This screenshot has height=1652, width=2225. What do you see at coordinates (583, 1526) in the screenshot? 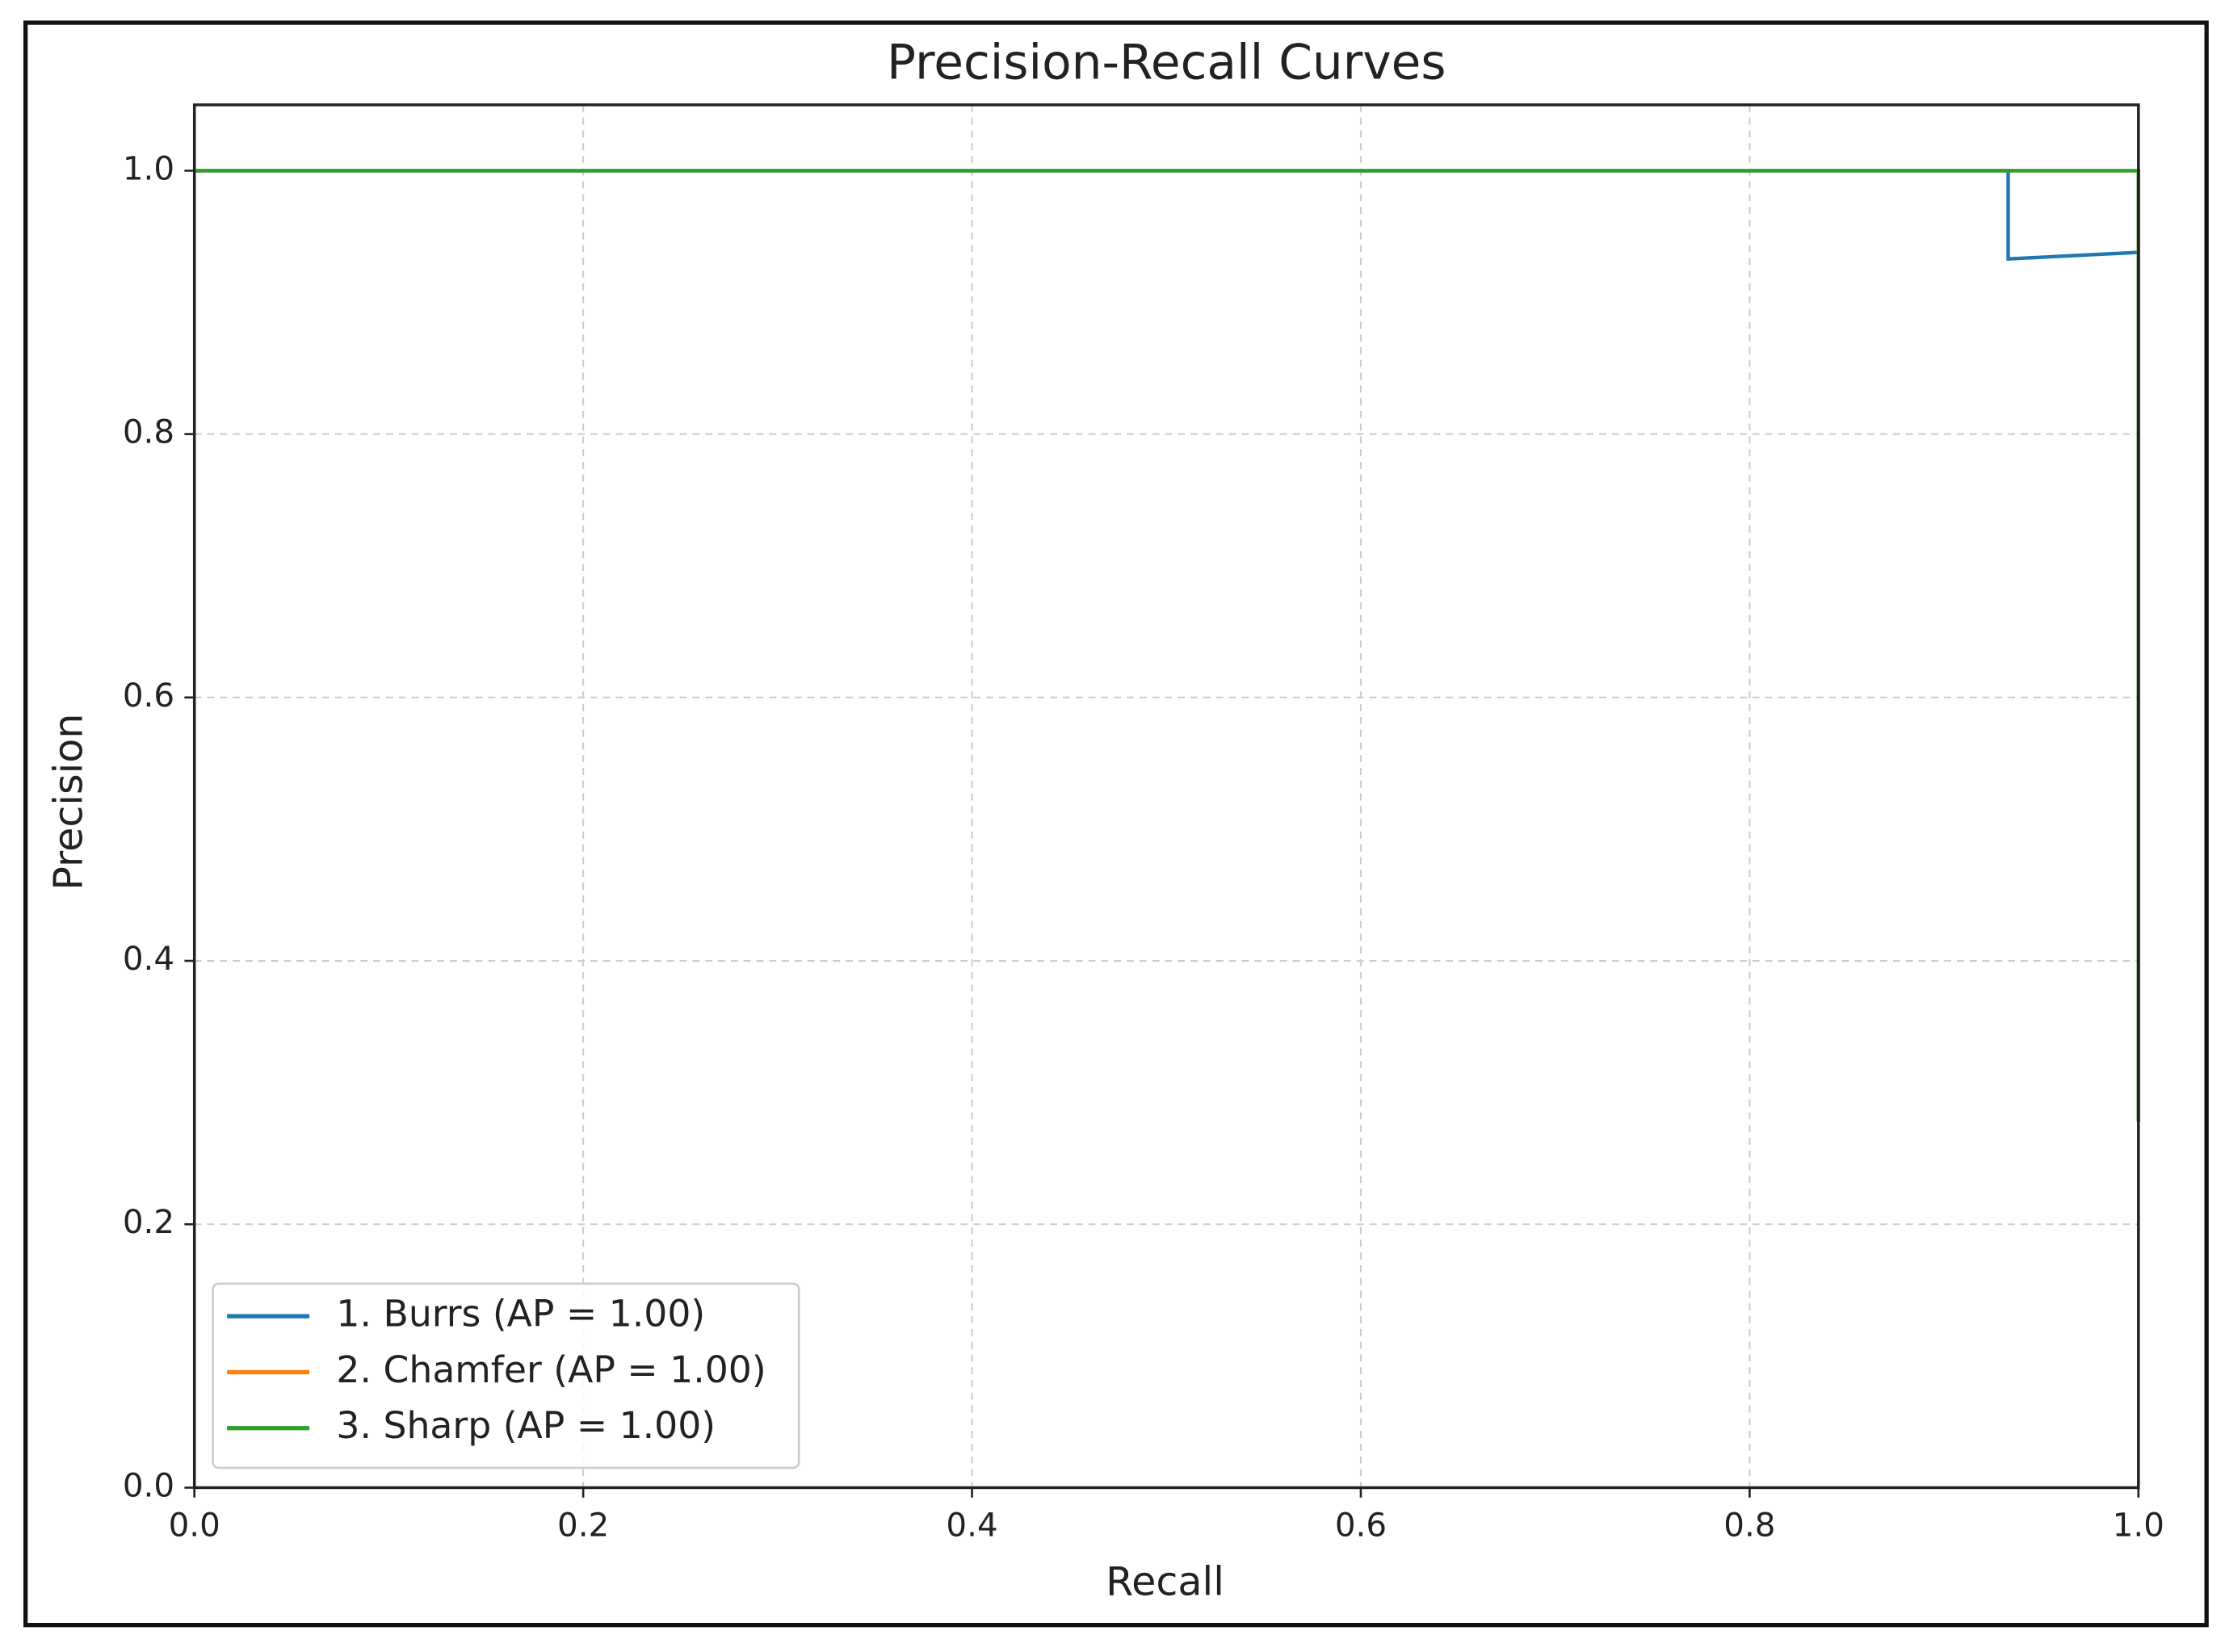
I see `x-tick-label: 0.2` at bounding box center [583, 1526].